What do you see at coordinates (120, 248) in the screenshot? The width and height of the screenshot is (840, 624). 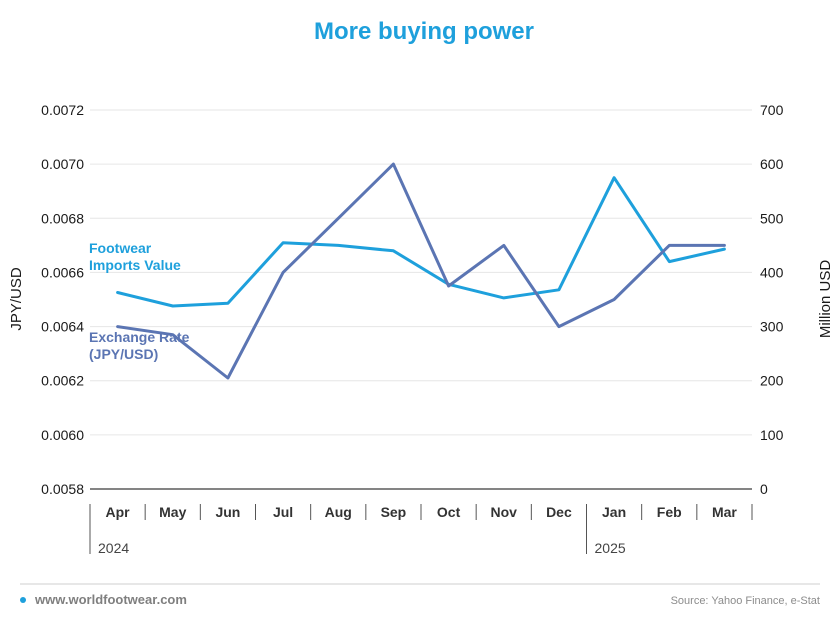 I see `series-label: Footwear` at bounding box center [120, 248].